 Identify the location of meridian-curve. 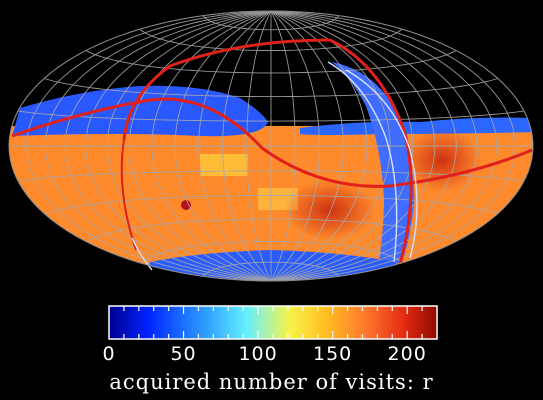
(128, 195).